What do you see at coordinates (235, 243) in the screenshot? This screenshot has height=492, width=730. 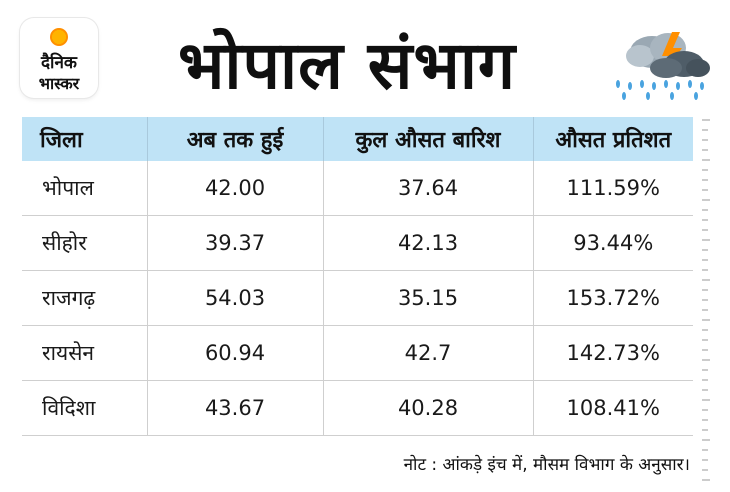 I see `rain-so-far-cell: 39.37` at bounding box center [235, 243].